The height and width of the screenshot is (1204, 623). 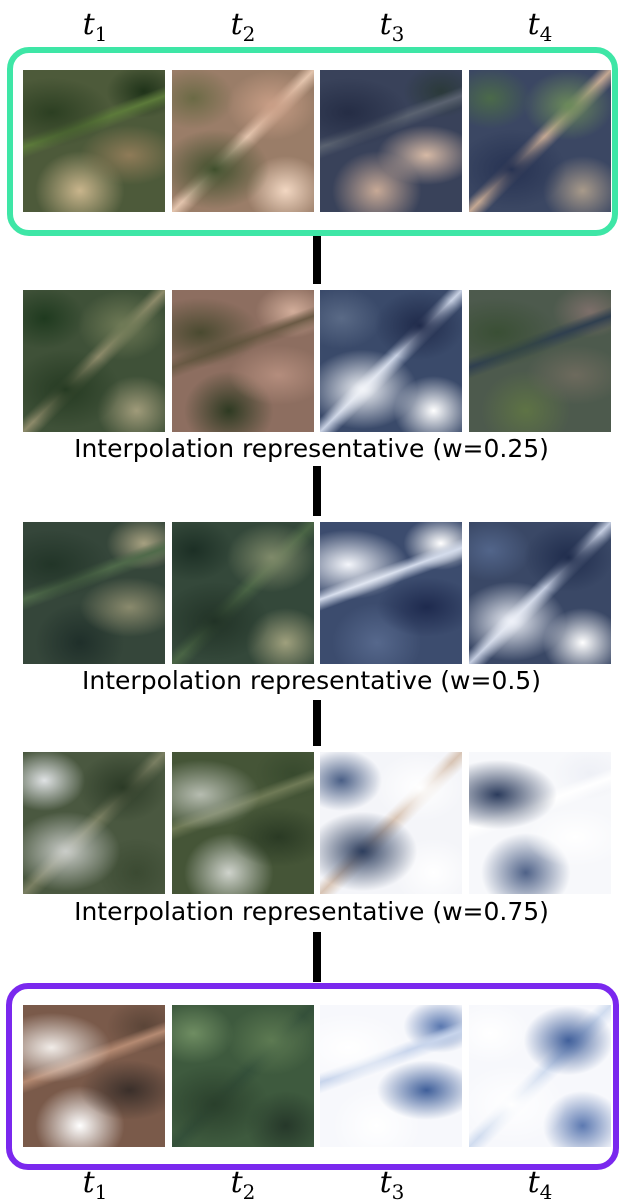 I want to click on image-tile-w05-t3, so click(x=391, y=593).